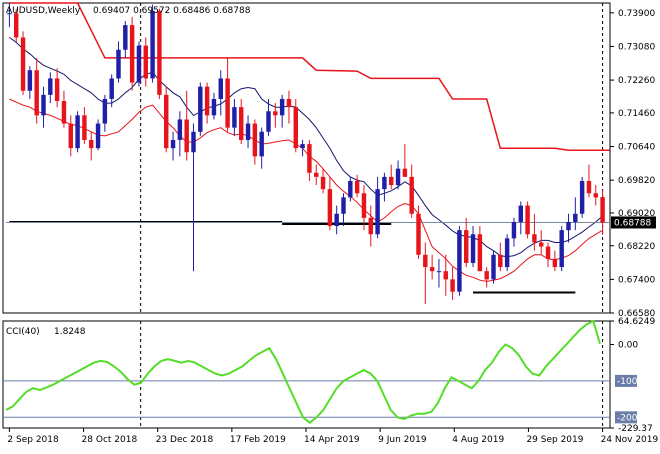  I want to click on price-axis-label: 0.66580, so click(636, 314).